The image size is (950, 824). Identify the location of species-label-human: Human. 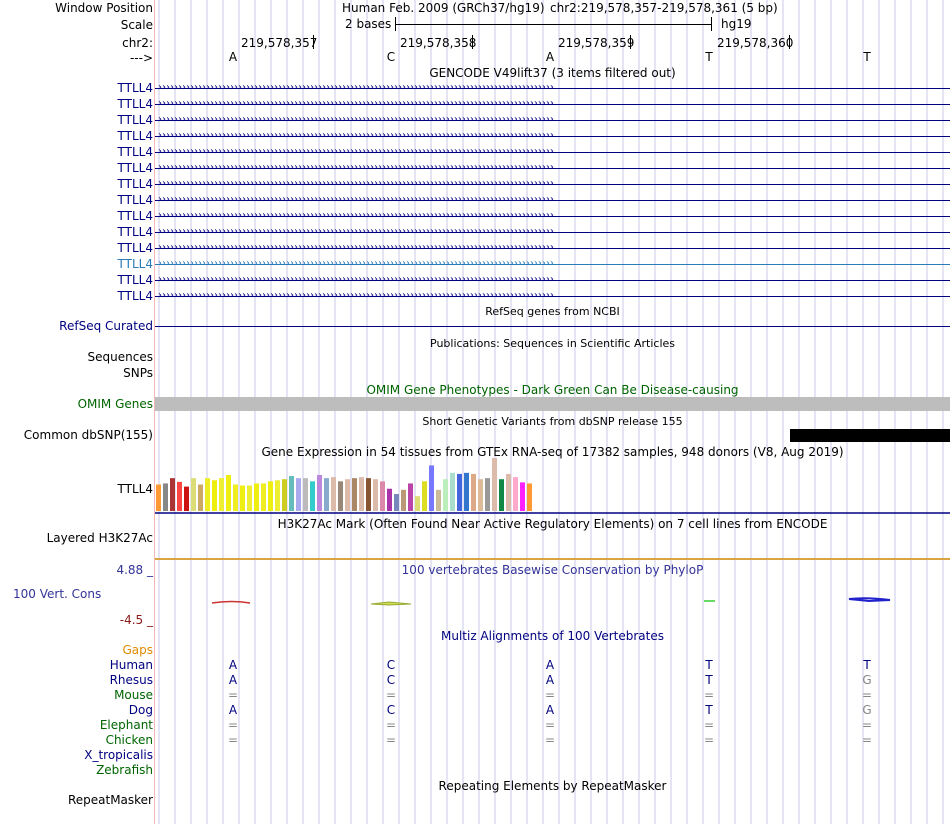
(131, 665).